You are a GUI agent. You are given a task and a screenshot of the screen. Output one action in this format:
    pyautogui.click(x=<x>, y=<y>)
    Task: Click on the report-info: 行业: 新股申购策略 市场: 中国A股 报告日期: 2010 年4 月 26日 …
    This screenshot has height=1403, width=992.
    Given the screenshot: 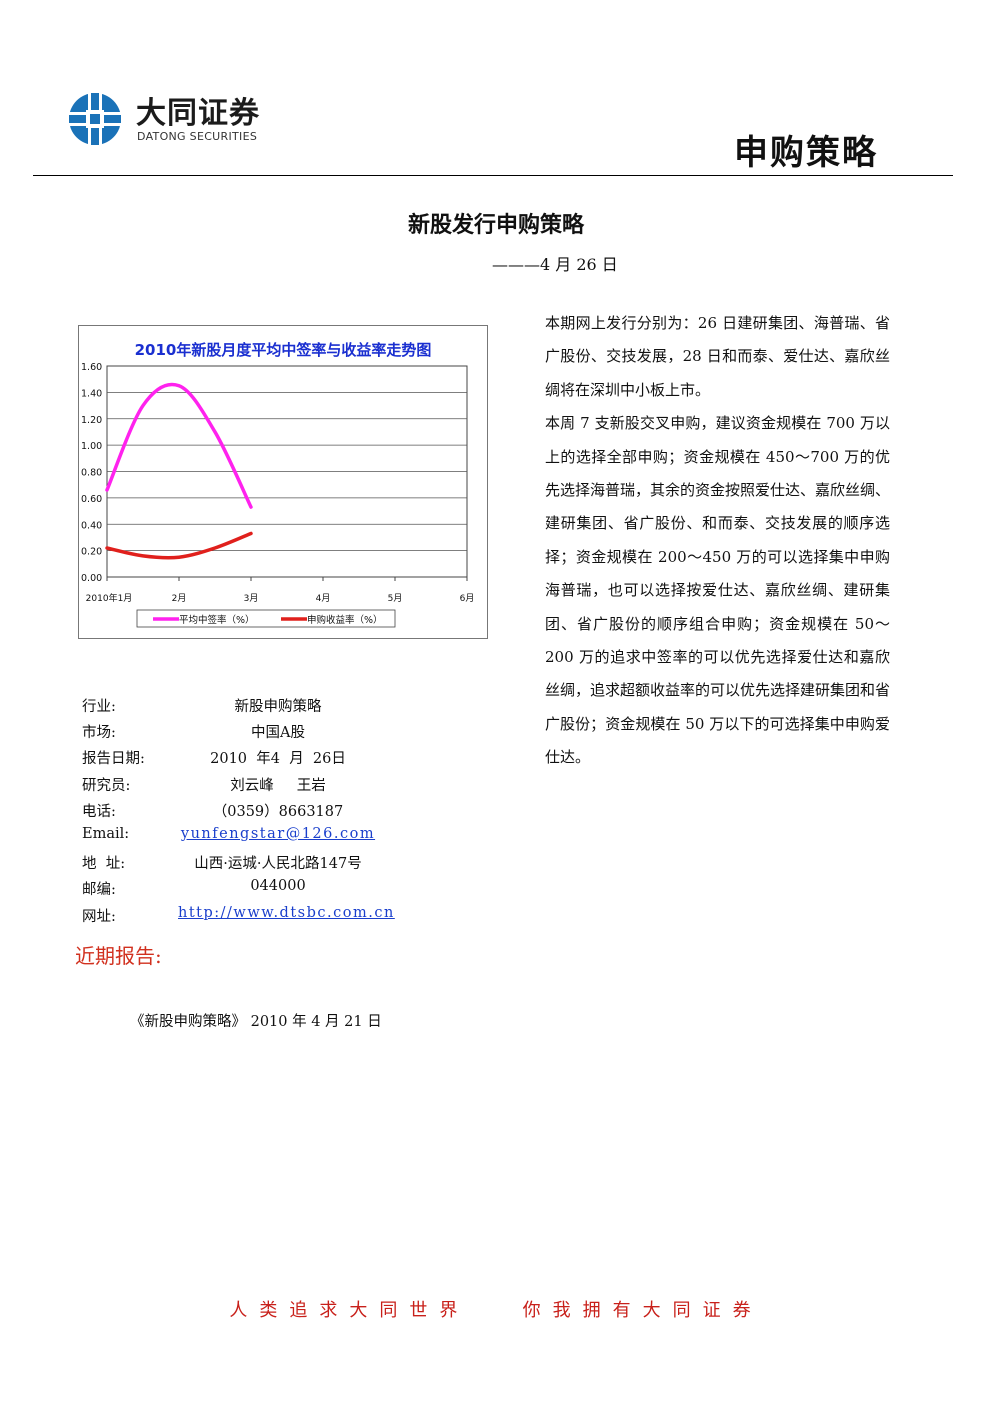 What is the action you would take?
    pyautogui.click(x=242, y=810)
    